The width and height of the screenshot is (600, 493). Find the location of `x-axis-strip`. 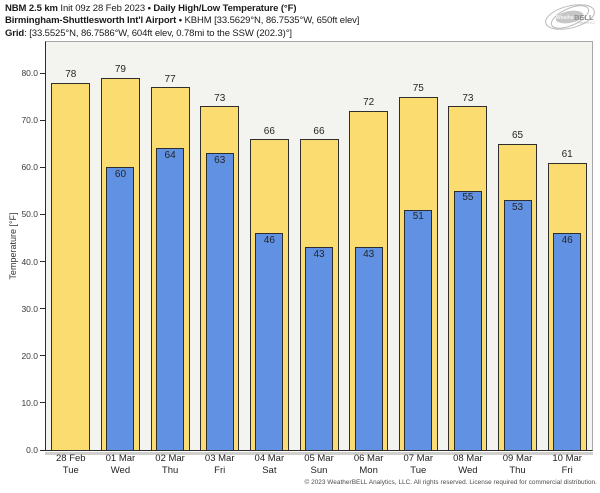

x-axis-strip is located at coordinates (319, 453).